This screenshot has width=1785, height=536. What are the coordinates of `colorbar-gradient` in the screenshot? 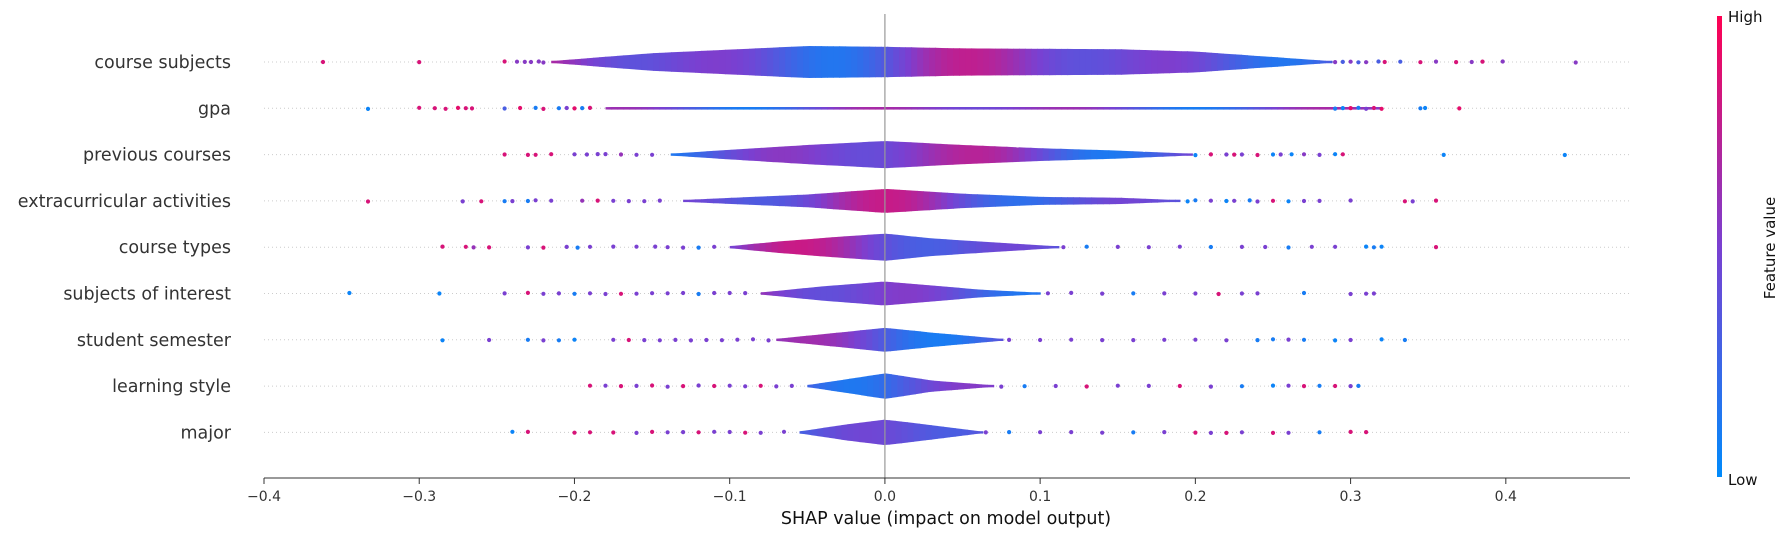 It's located at (1719, 246).